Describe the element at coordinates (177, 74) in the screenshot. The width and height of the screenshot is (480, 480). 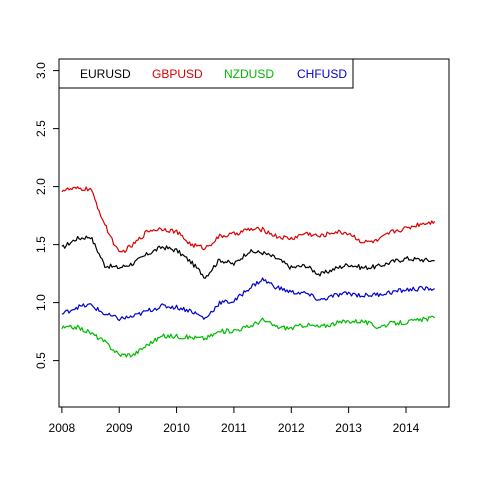
I see `legend-label-gbpusd: GBPUSD` at that location.